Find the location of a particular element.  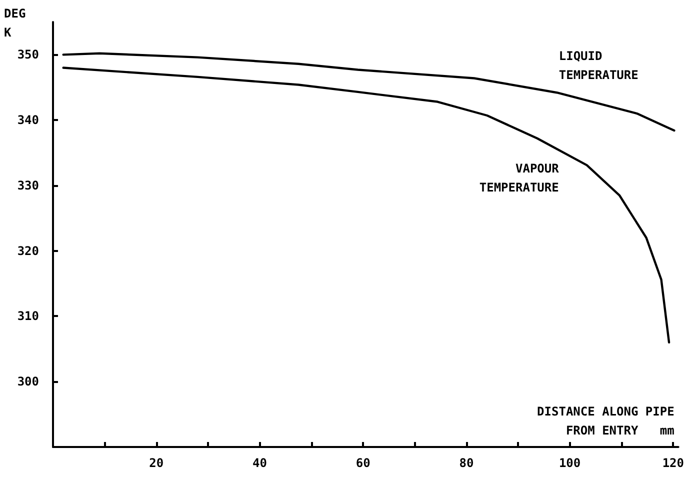

series-label: LIQUID TEMPERATURE is located at coordinates (598, 65).